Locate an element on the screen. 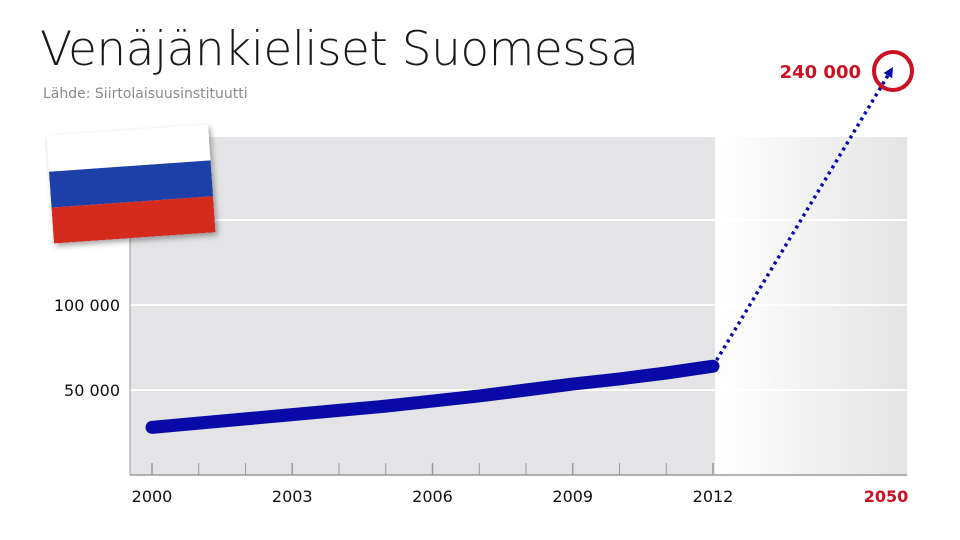  y-axis-labels: 50 000 100 000 is located at coordinates (87, 348).